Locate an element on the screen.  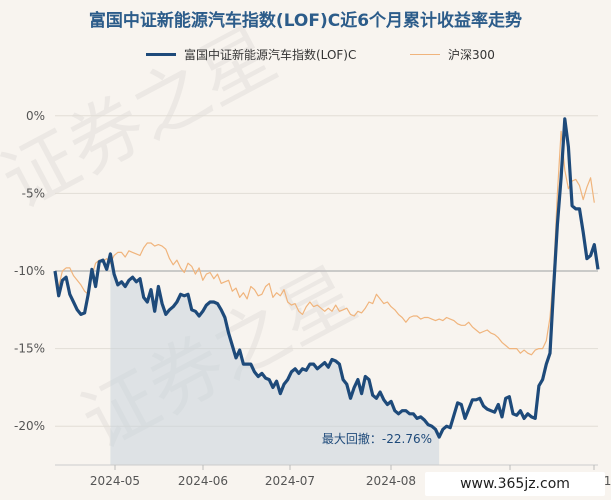
max-drawdown-label: 最大回撤：-22.76% is located at coordinates (377, 438).